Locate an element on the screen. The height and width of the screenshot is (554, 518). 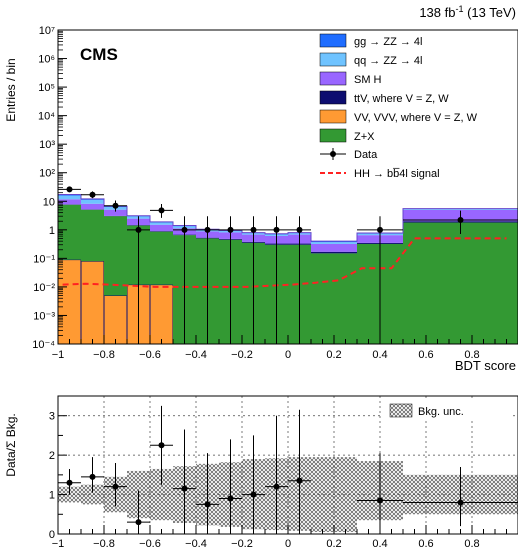
main-y-tick-label: 1 is located at coordinates (52, 231).